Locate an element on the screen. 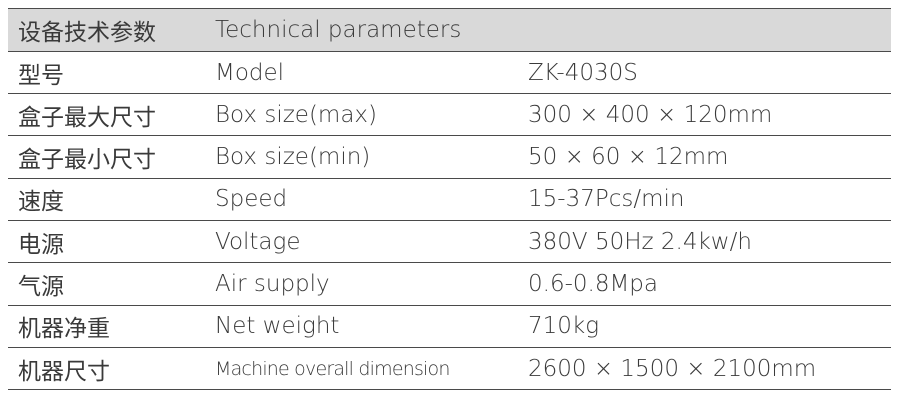 The image size is (897, 402). param-value: 0.6-0.8Mpa is located at coordinates (593, 284).